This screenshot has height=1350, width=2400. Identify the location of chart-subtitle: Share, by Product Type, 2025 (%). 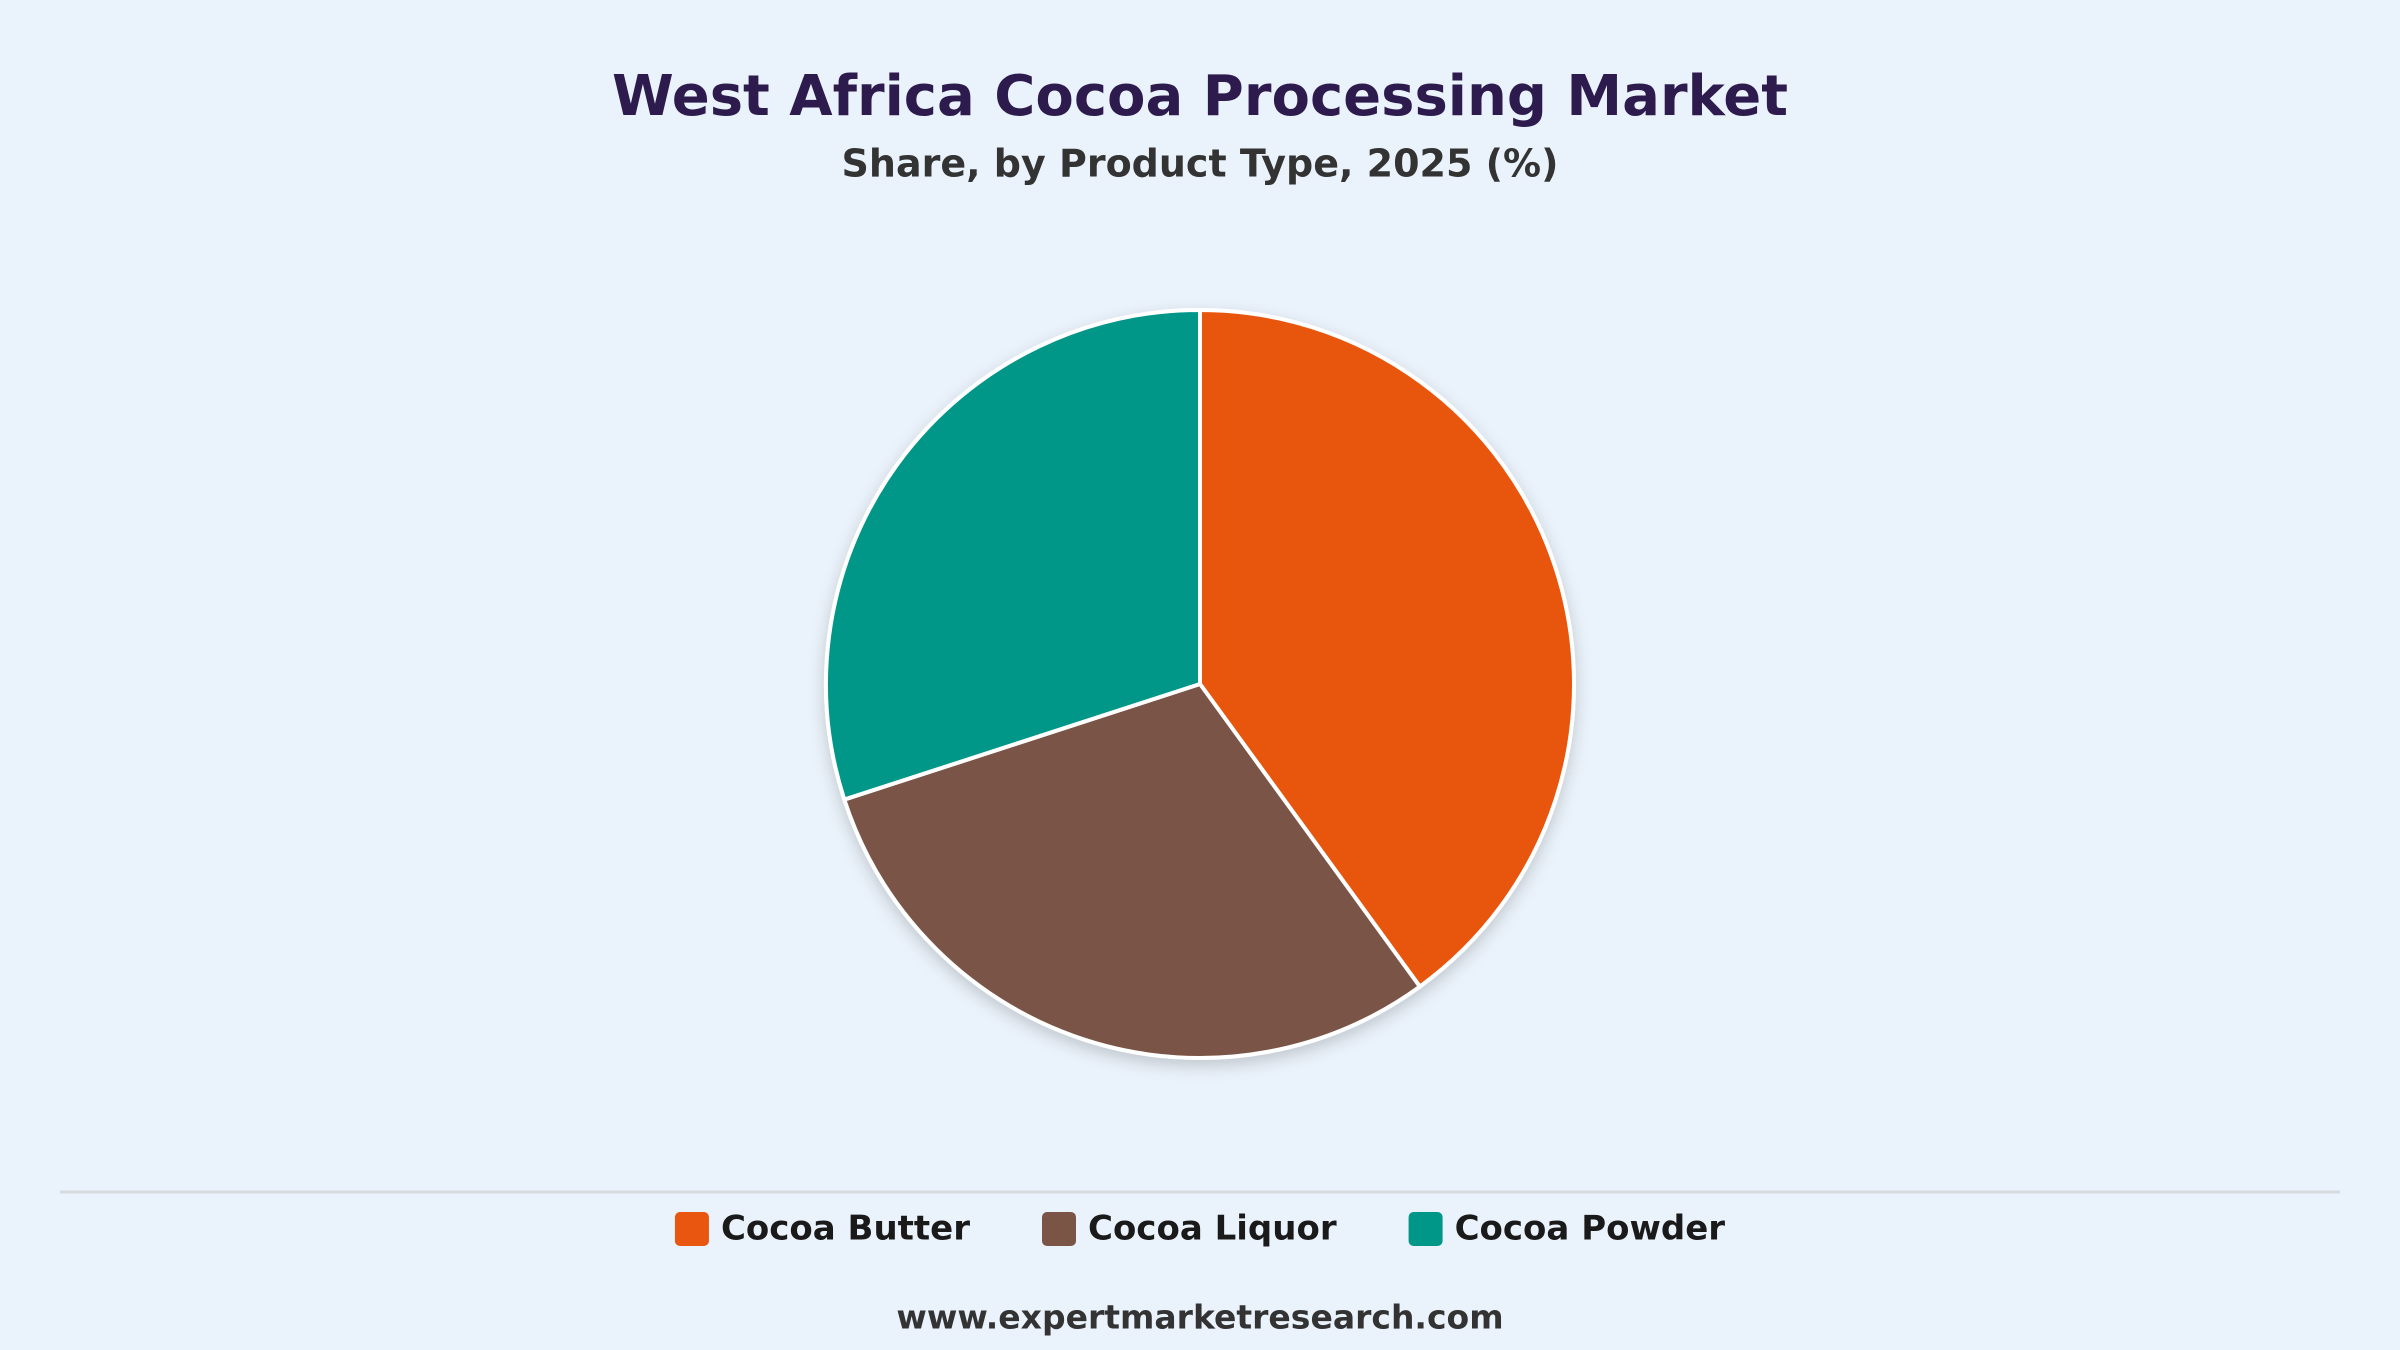
(1200, 164).